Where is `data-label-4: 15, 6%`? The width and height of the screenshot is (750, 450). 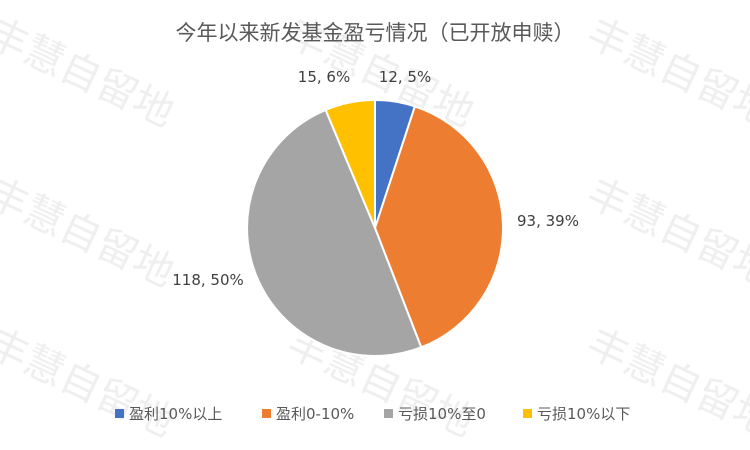 data-label-4: 15, 6% is located at coordinates (324, 77).